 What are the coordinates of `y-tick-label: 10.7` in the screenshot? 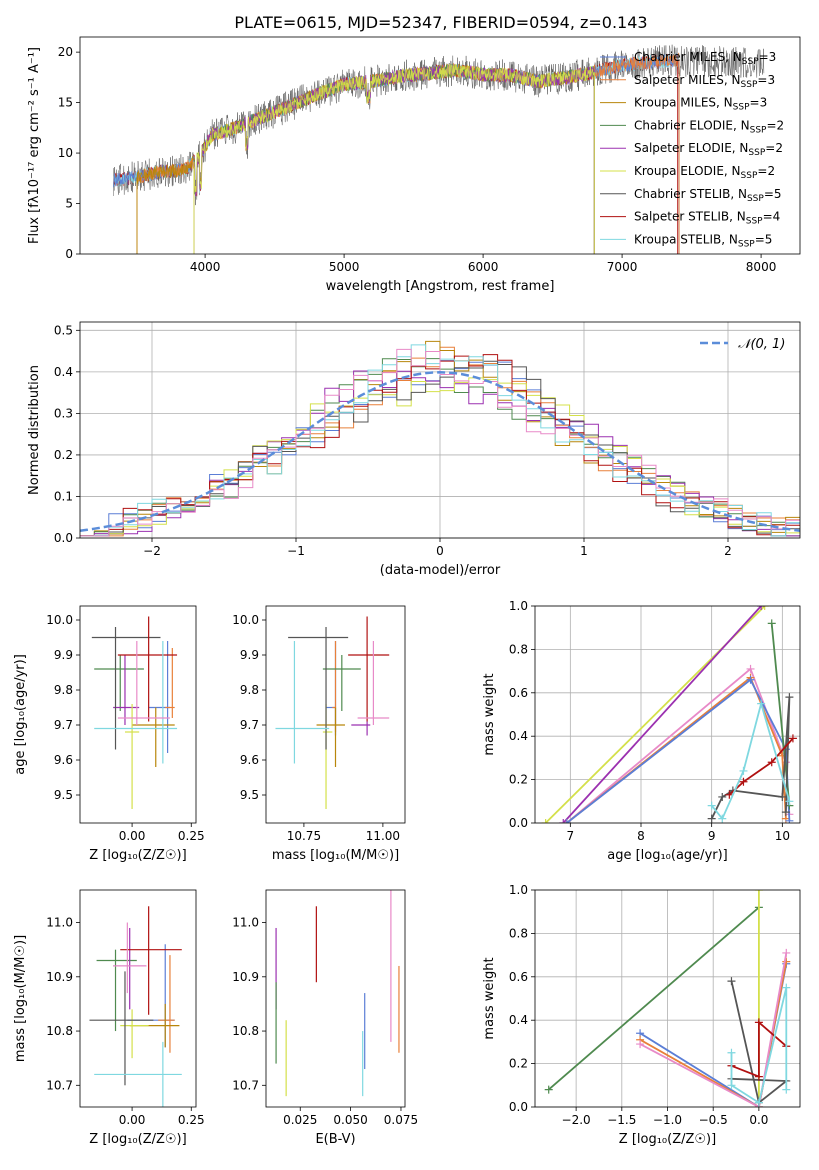 It's located at (245, 1085).